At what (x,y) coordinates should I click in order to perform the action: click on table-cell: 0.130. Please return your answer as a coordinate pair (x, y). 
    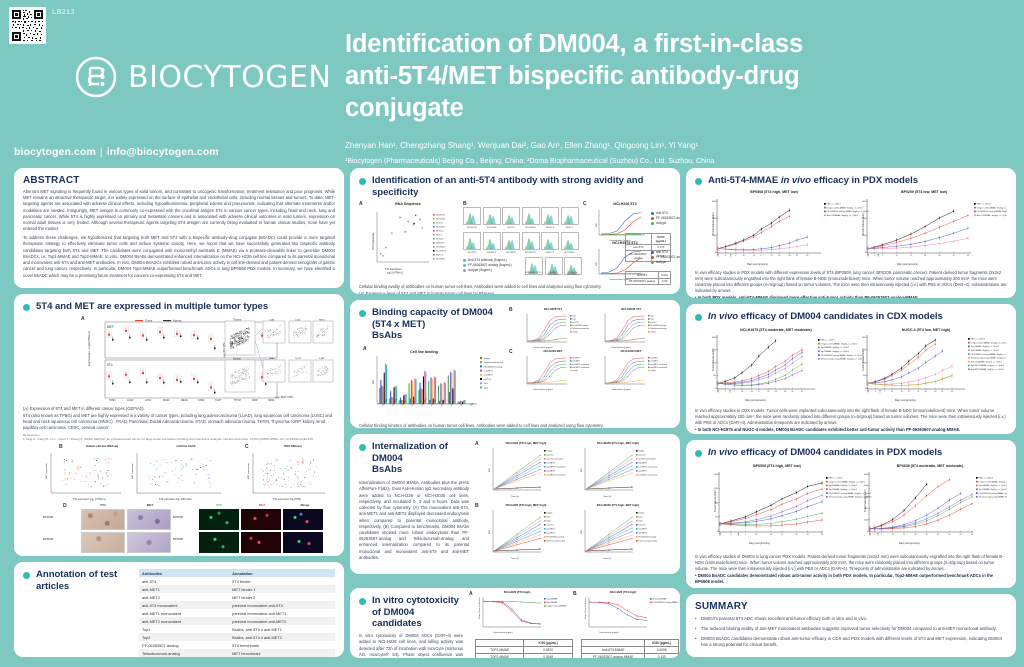
    Looking at the image, I should click on (661, 655).